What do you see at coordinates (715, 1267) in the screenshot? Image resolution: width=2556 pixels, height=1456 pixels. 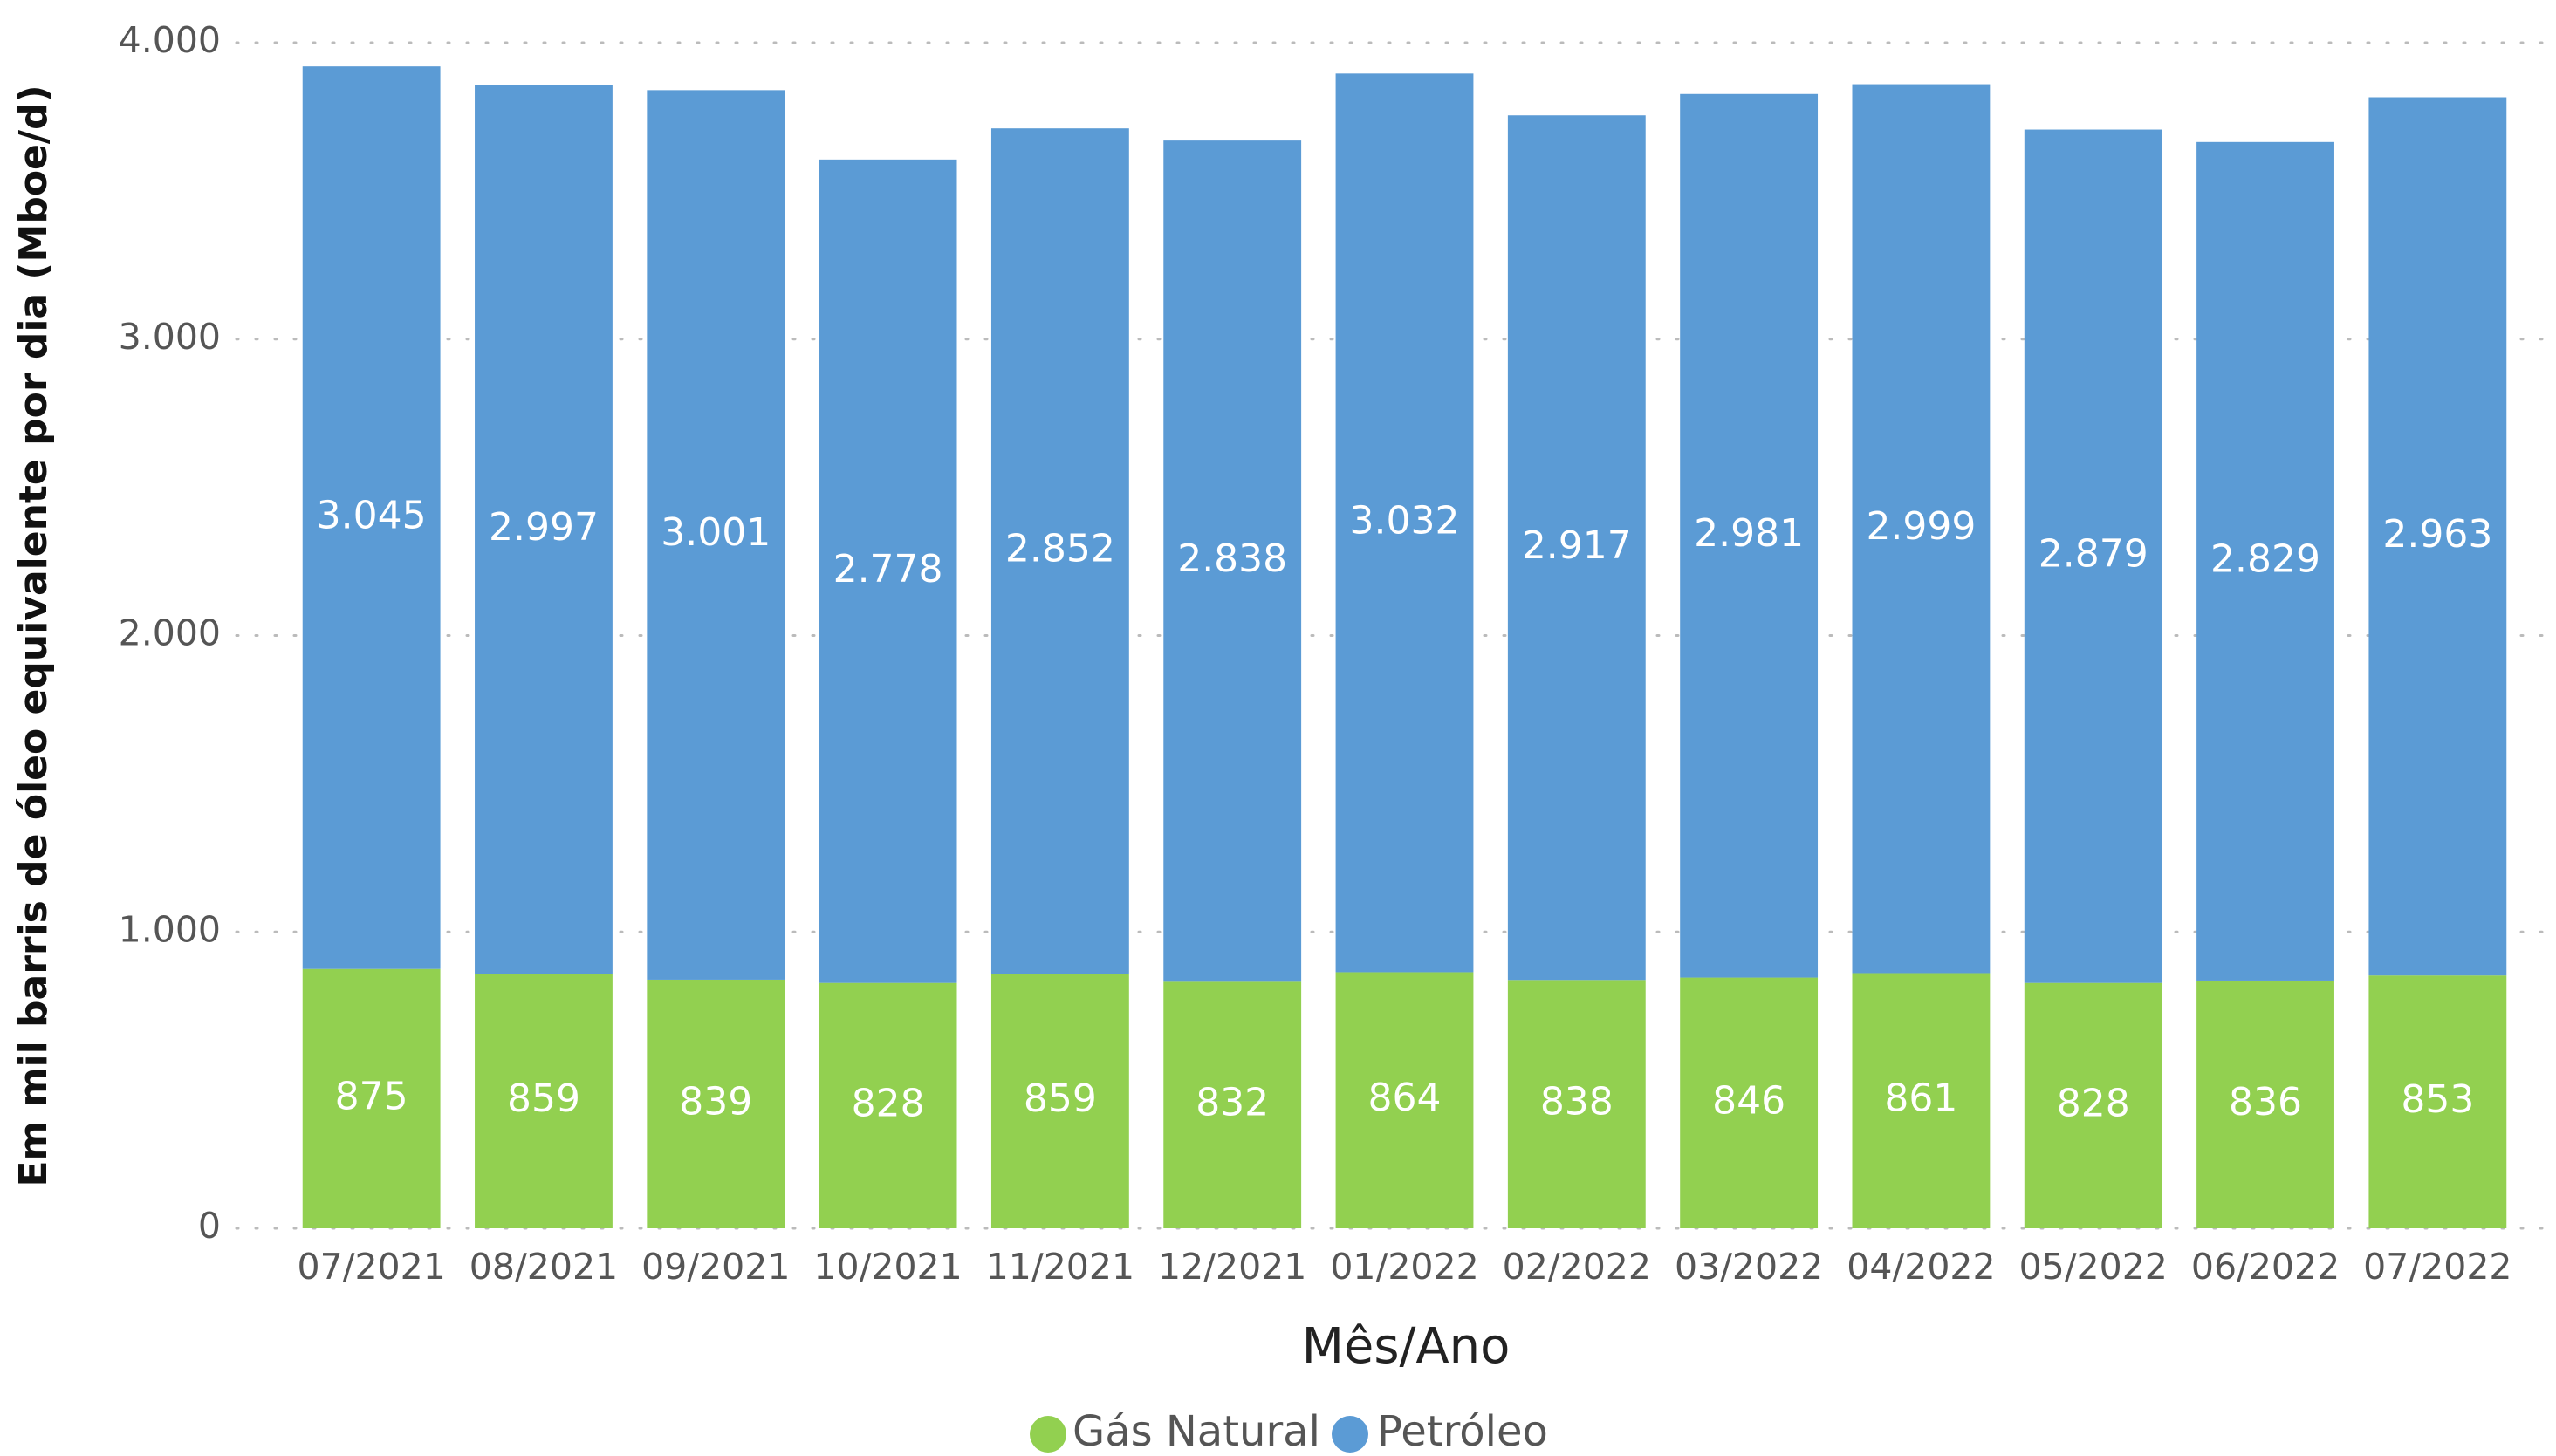 I see `x-tick-label: 09/2021` at bounding box center [715, 1267].